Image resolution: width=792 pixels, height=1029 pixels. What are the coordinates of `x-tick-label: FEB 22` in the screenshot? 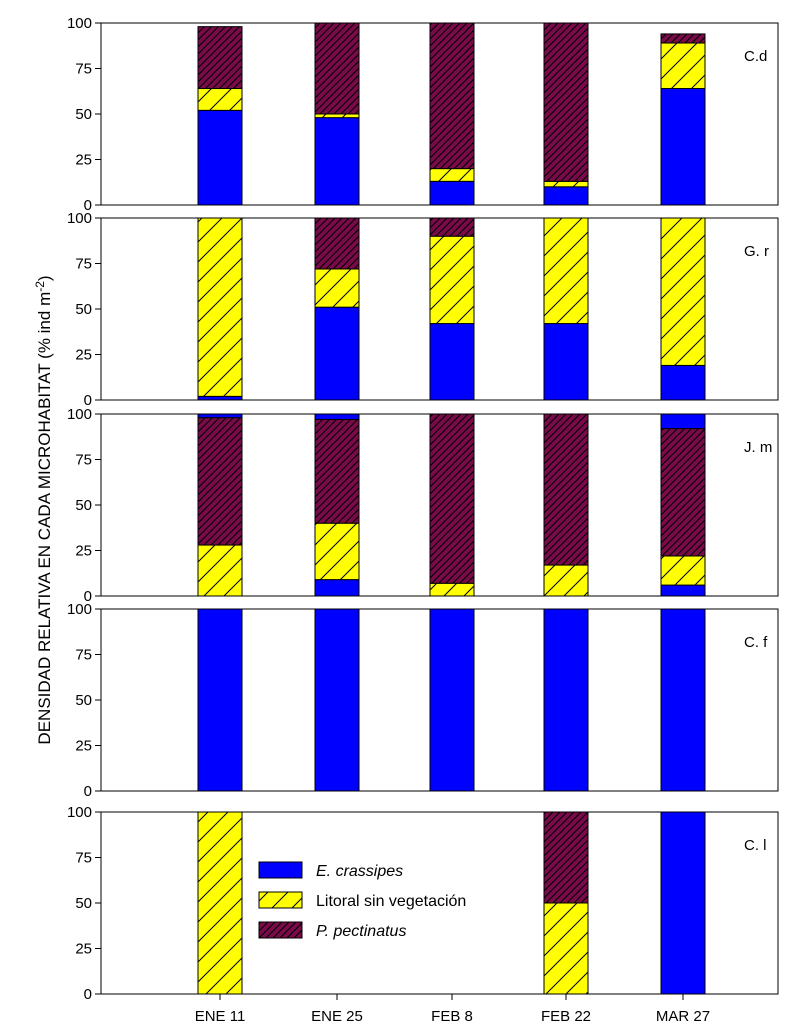 It's located at (566, 1016).